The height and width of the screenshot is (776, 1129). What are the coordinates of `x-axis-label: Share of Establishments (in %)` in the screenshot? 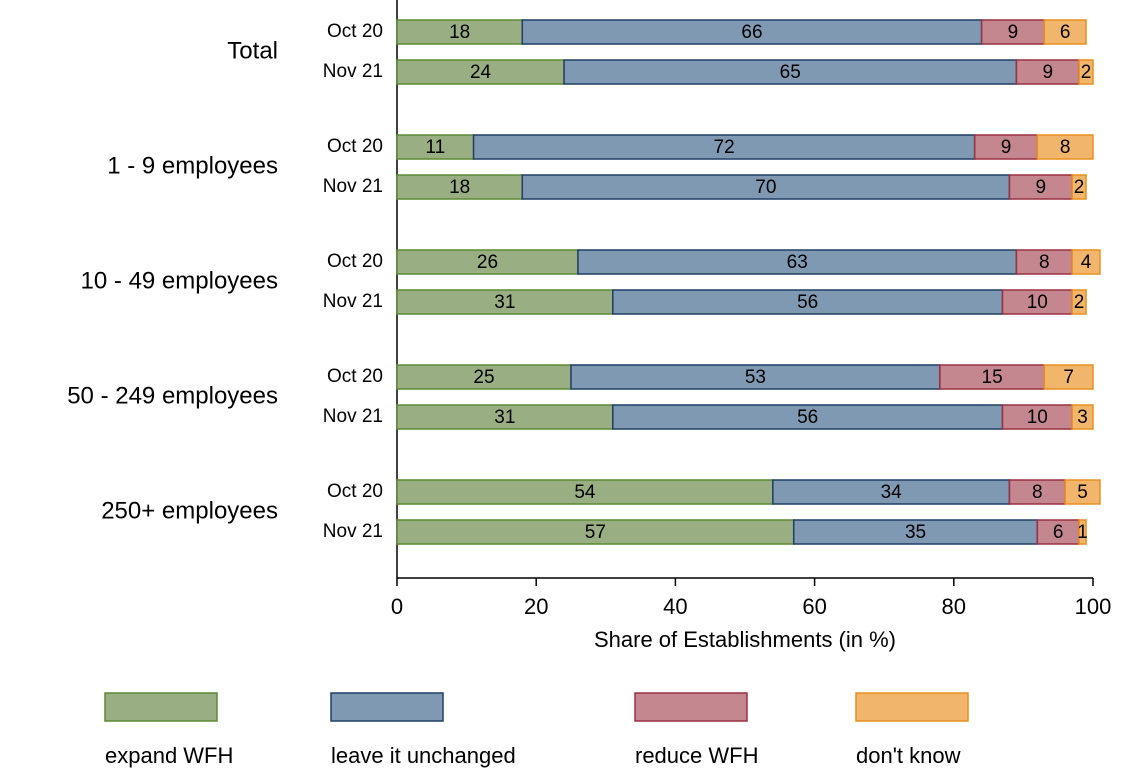 It's located at (745, 639).